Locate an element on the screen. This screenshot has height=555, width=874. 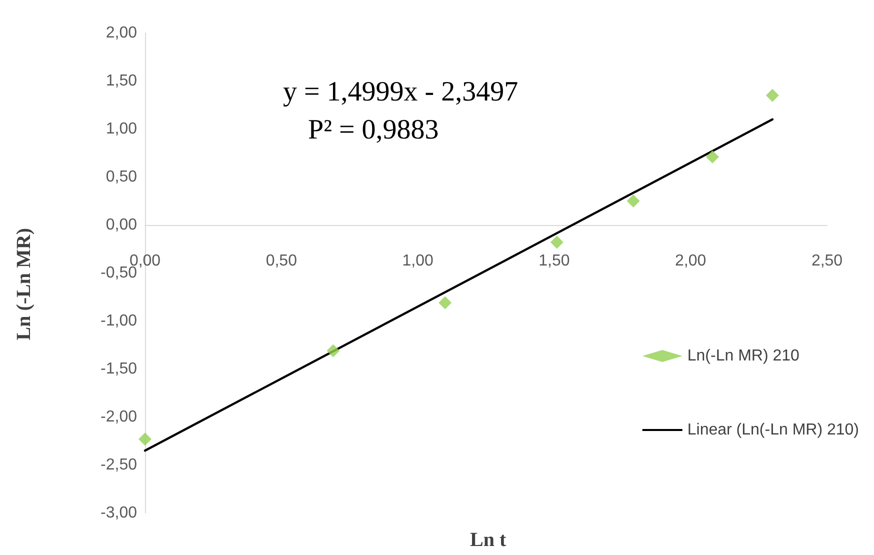
y-tick-label: -2,00 is located at coordinates (119, 417).